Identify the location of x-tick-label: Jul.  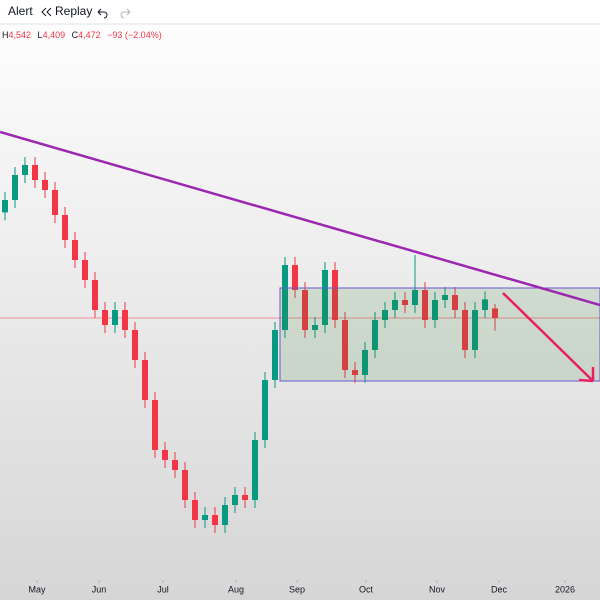
(163, 589).